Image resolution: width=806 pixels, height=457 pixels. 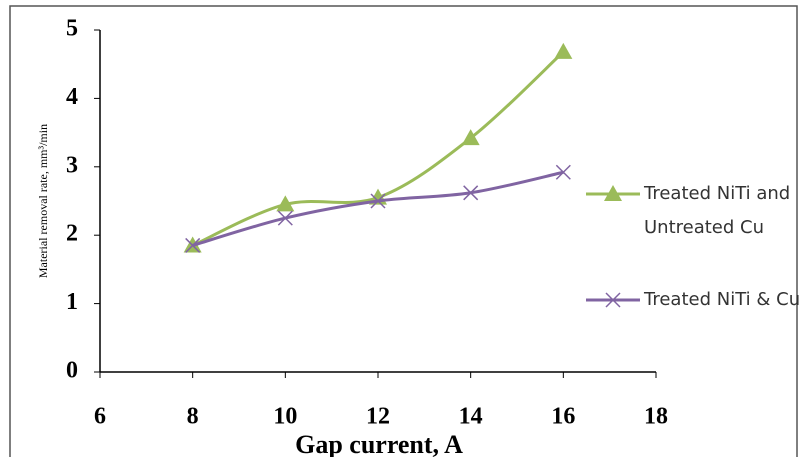 What do you see at coordinates (72, 29) in the screenshot?
I see `y-tick-label: 5` at bounding box center [72, 29].